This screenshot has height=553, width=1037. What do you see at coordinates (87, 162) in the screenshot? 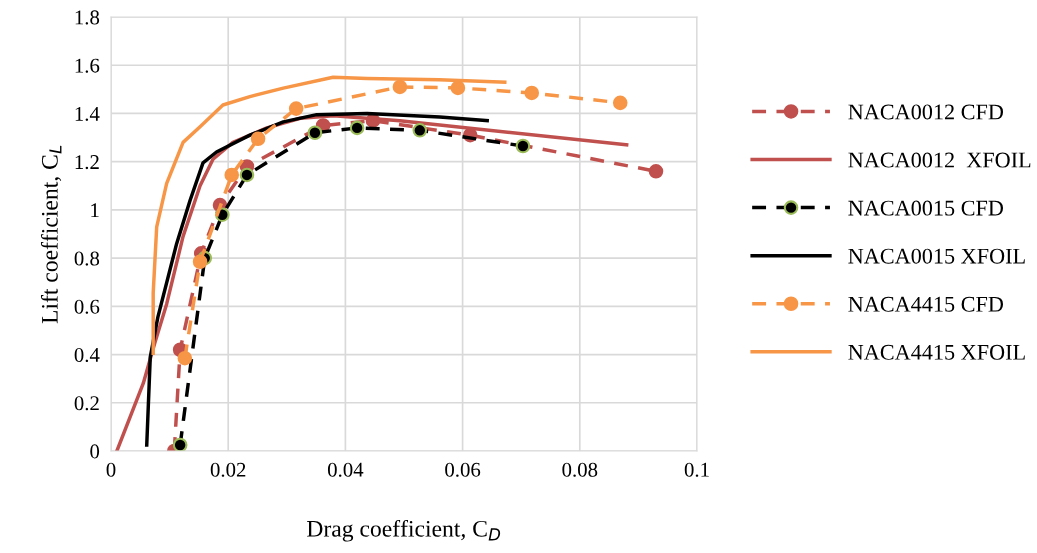
I see `y-tick-label: 1.2` at bounding box center [87, 162].